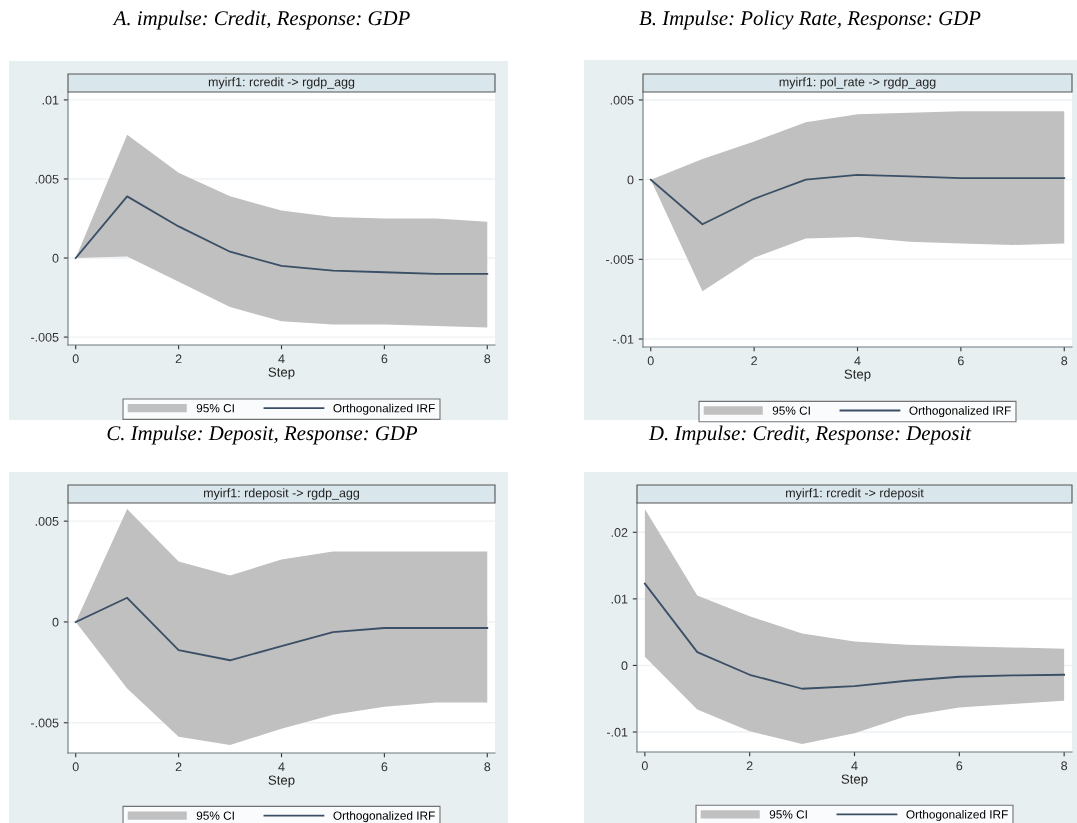 The height and width of the screenshot is (823, 1077). Describe the element at coordinates (262, 435) in the screenshot. I see `chart-title: C. Impulse: Deposit, Response: GDP` at that location.